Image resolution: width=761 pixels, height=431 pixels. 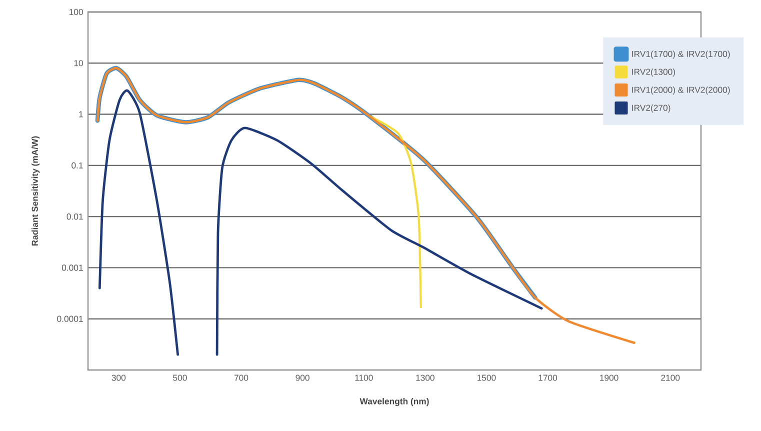 What do you see at coordinates (651, 108) in the screenshot?
I see `legend-label: IRV2(270)` at bounding box center [651, 108].